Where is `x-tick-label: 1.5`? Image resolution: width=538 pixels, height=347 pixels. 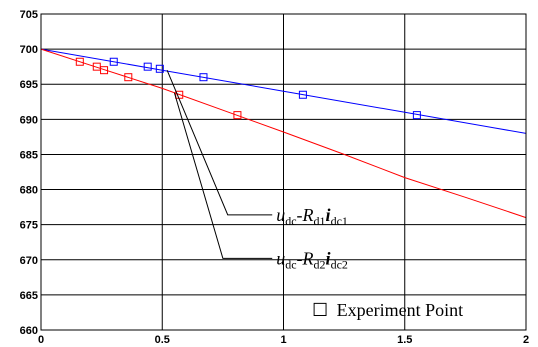
x-tick-label: 1.5 is located at coordinates (404, 340).